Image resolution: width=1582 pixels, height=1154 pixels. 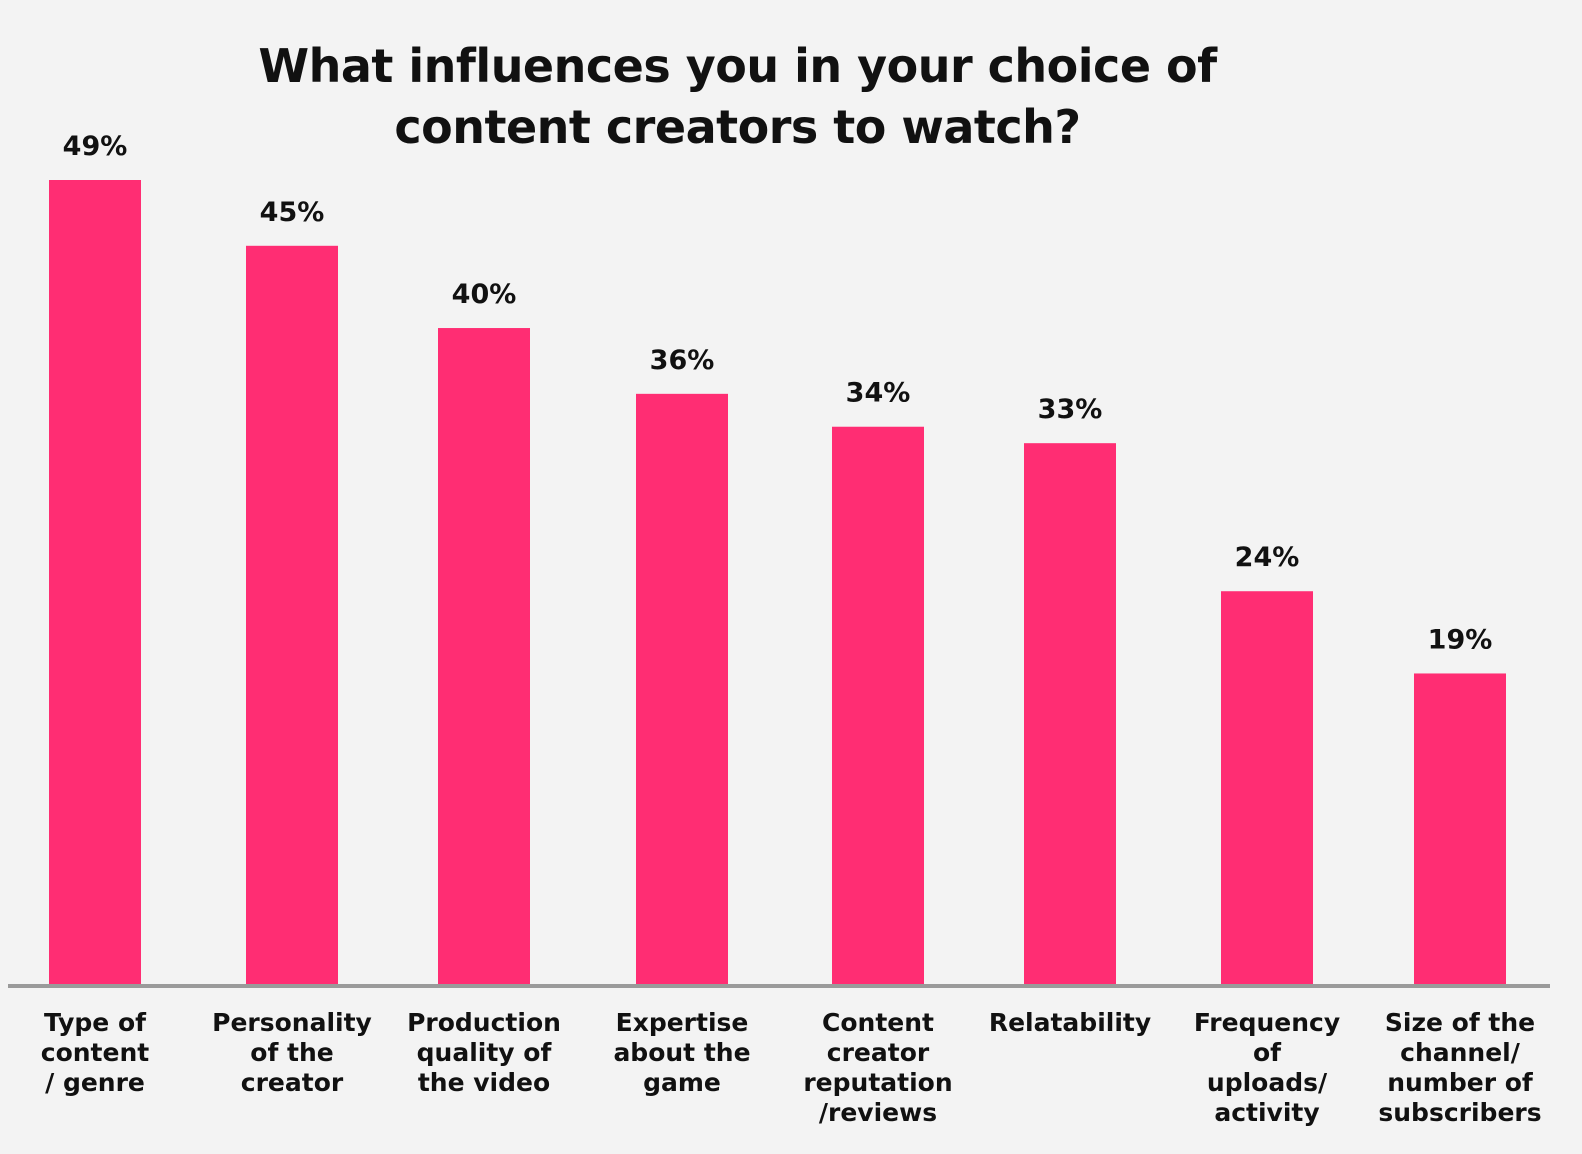 I want to click on category-label: Expertise about the game, so click(x=681, y=1052).